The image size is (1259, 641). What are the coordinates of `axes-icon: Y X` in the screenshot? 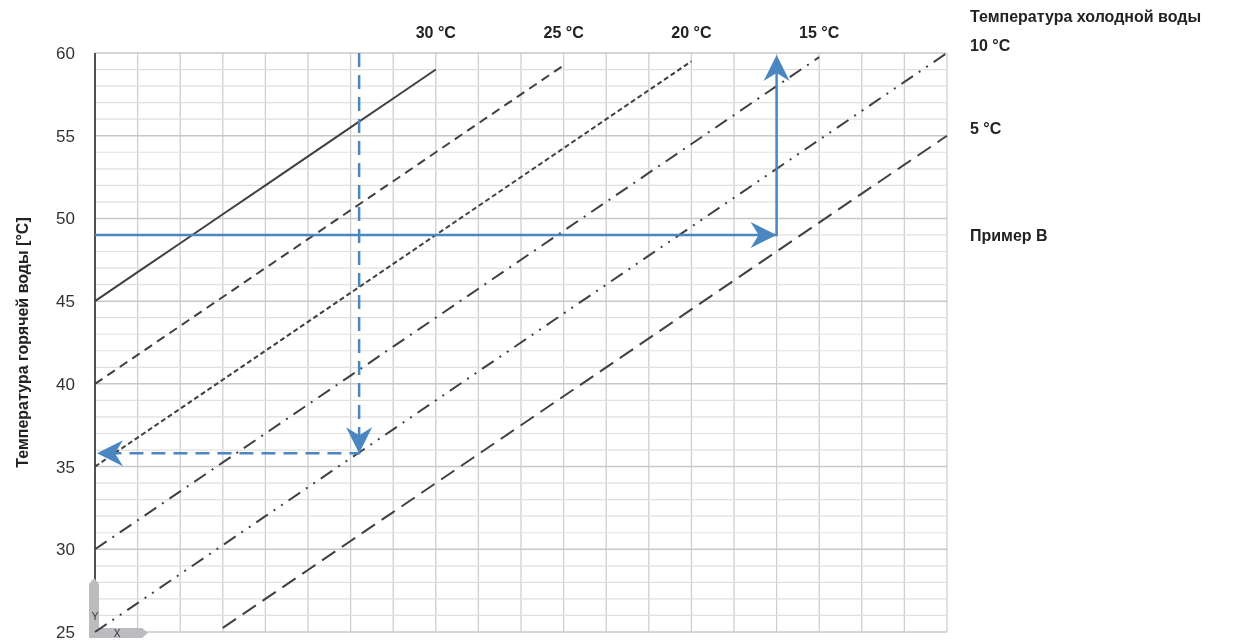 It's located at (118, 609).